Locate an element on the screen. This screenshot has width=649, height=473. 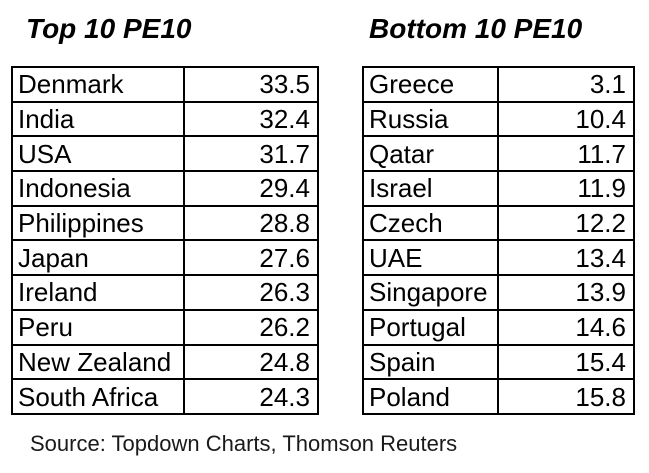
value-cell: 15.4 is located at coordinates (566, 362).